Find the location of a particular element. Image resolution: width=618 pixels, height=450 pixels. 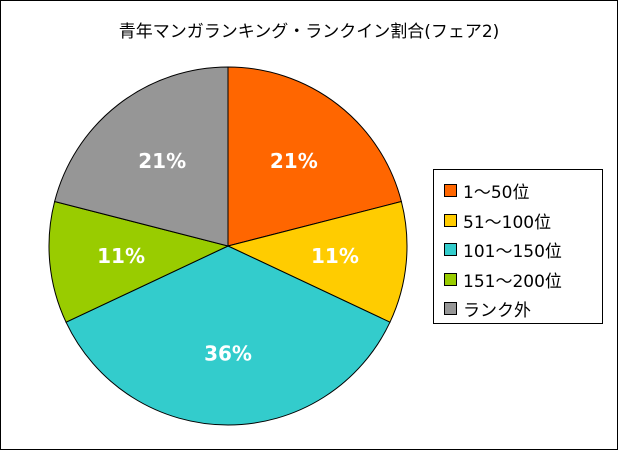

legend-item: 151〜200位 is located at coordinates (523, 280).